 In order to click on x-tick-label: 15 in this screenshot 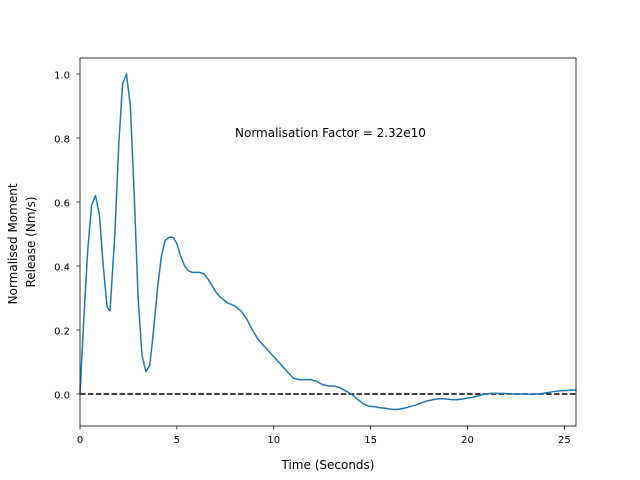, I will do `click(370, 440)`.